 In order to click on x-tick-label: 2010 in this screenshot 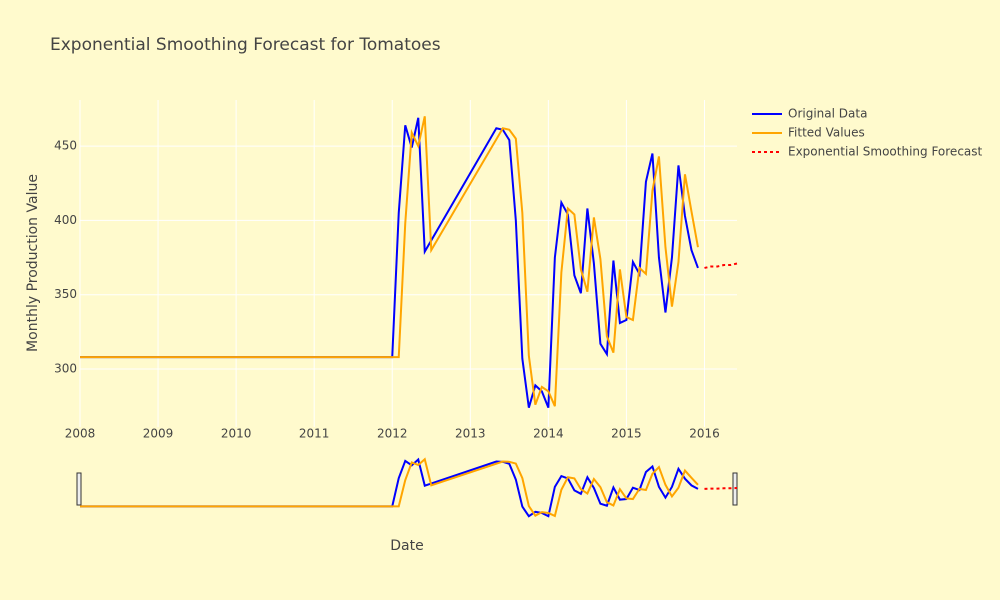, I will do `click(236, 434)`.